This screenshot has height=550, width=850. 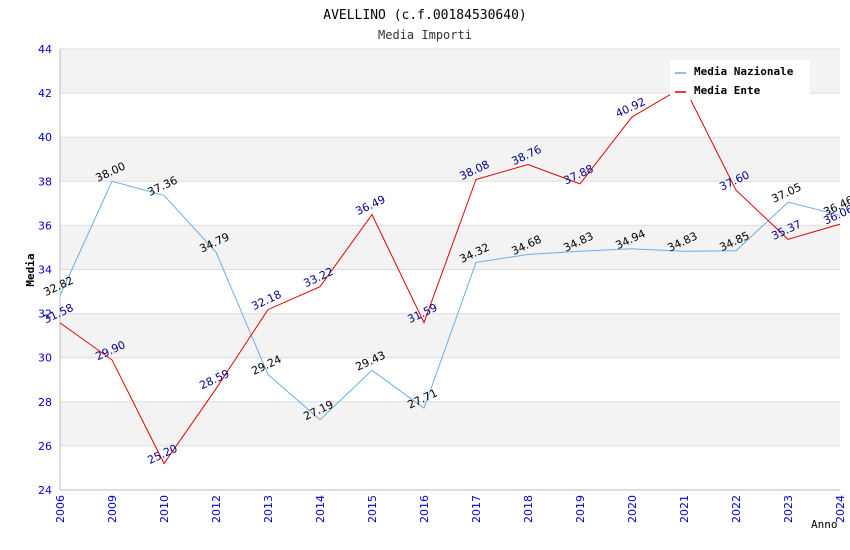 I want to click on y-tick-labels: 24 26 28 30 32 34 36 38 40 42 44, so click(x=45, y=270).